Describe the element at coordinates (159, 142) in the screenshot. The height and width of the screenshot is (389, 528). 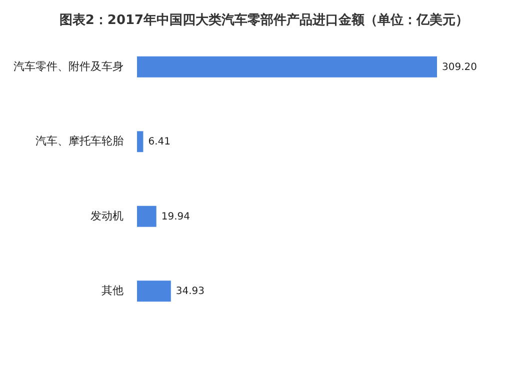
I see `data-label: 6.41` at that location.